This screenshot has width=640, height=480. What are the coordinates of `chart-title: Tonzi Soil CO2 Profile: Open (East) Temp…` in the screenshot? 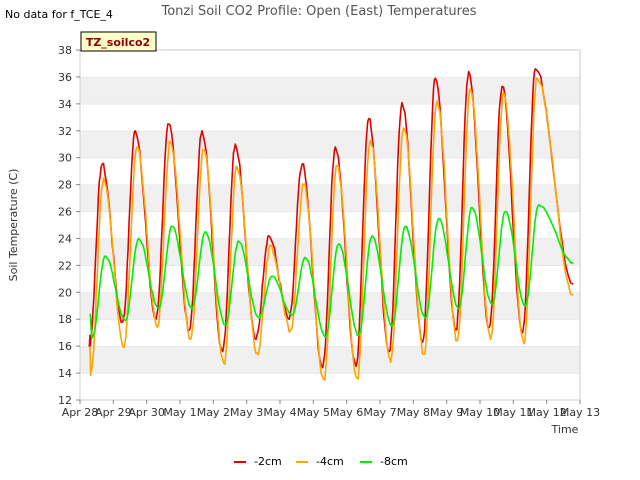 It's located at (318, 11).